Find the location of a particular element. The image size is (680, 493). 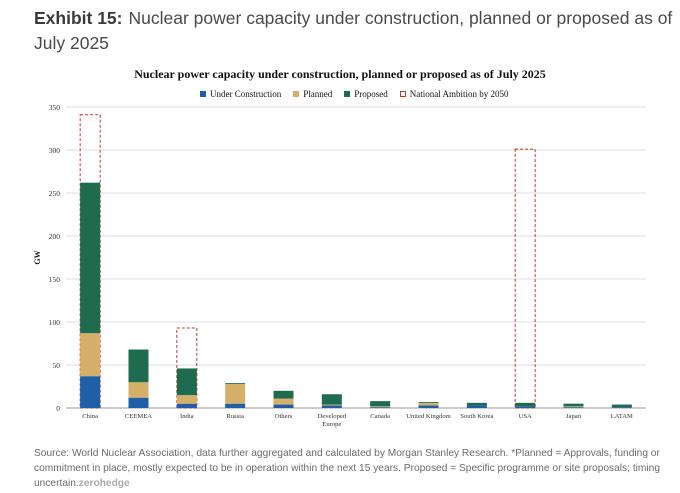

y-tick-label-50: 50 is located at coordinates (57, 365).